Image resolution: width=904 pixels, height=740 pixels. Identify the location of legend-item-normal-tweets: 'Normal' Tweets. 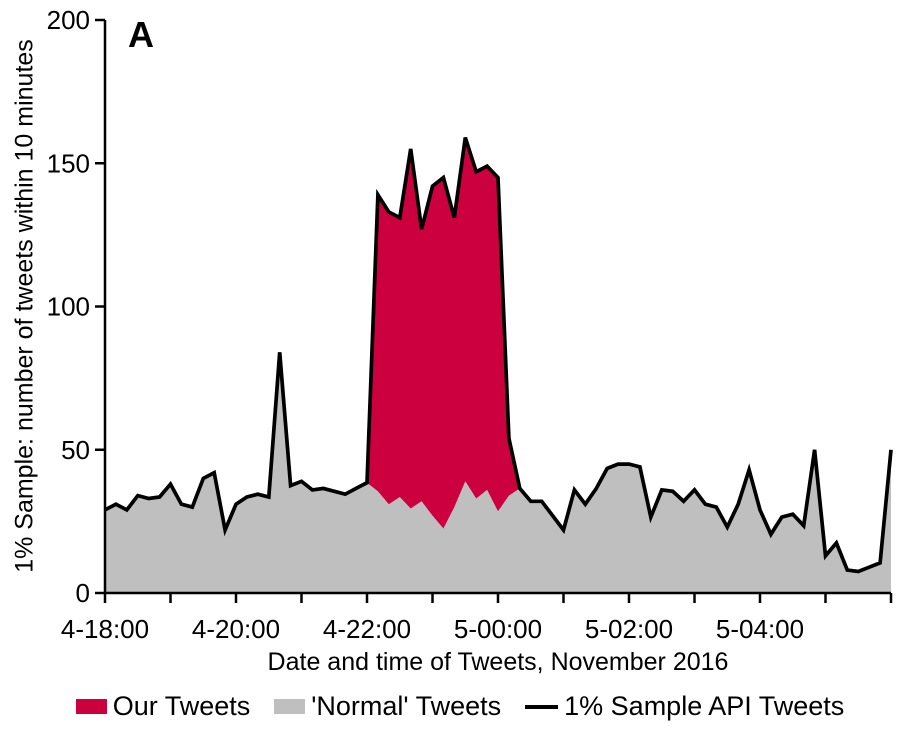
(387, 706).